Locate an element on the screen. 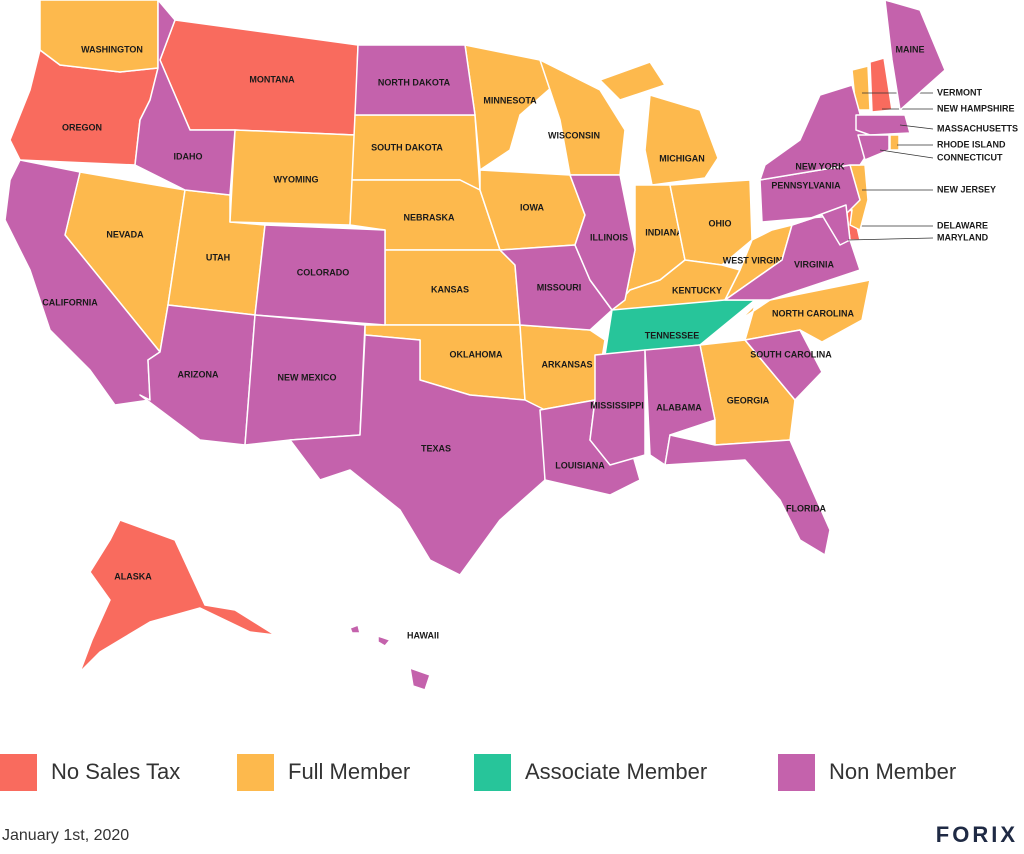 This screenshot has height=854, width=1024. state-label: ALABAMA is located at coordinates (679, 407).